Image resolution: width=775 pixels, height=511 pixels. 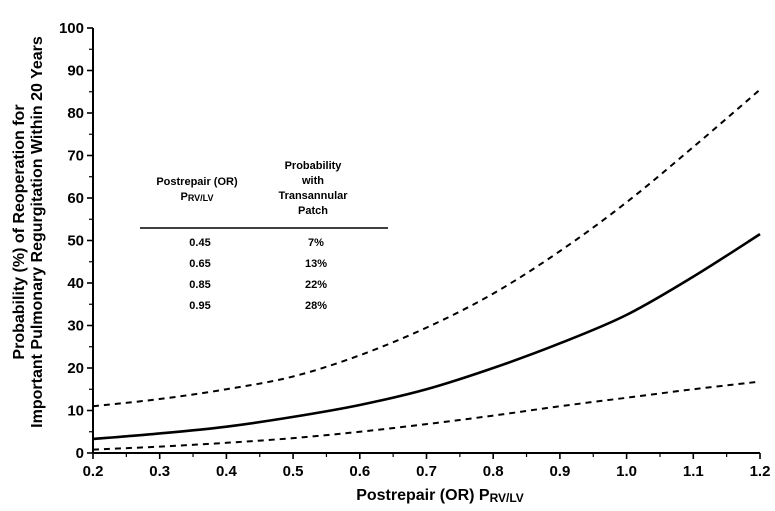 I want to click on x-tick-label: 0.7, so click(x=426, y=471).